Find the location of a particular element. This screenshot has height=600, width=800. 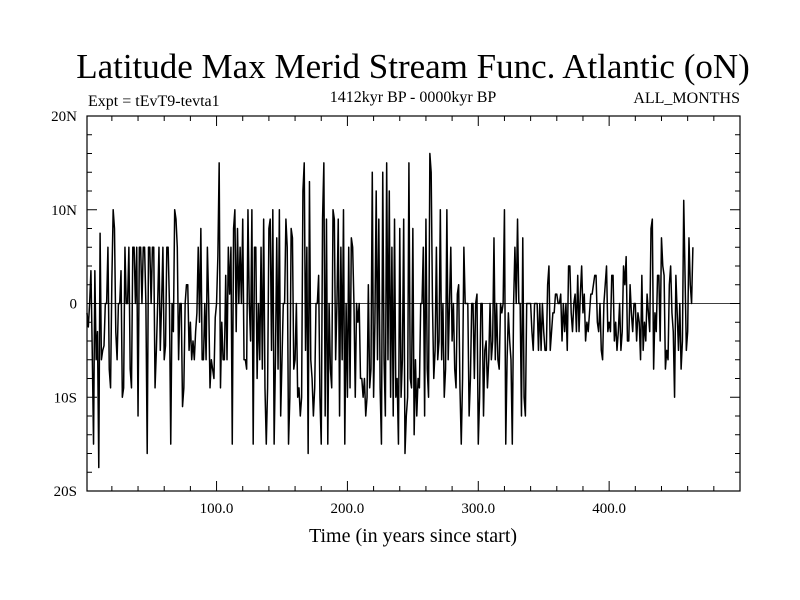

x-tick-label: 300.0 is located at coordinates (478, 509).